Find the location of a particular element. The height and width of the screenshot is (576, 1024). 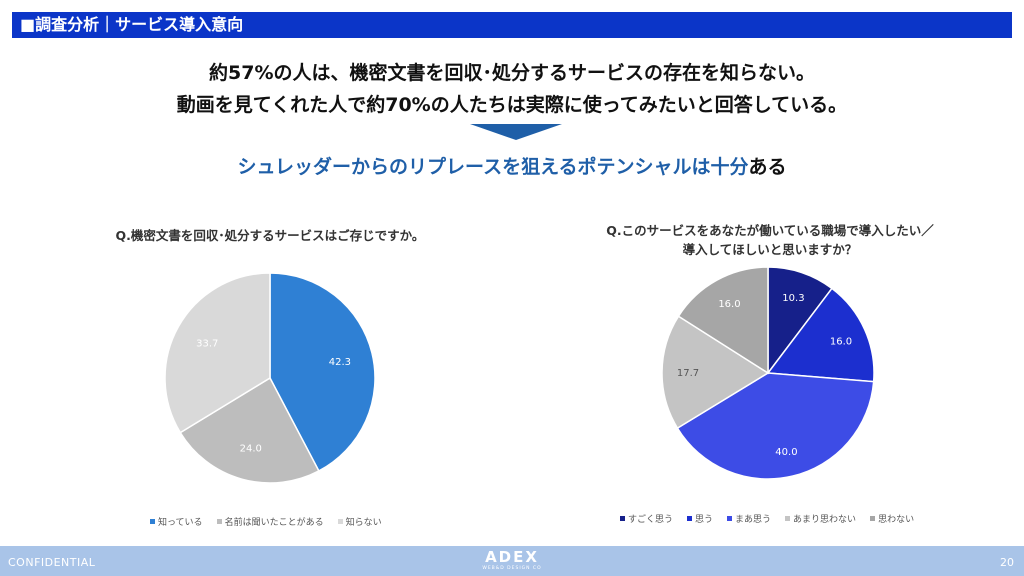

chart2-legend: すごく思う 思う まあ思う あまり思わない 思わない is located at coordinates (767, 518).